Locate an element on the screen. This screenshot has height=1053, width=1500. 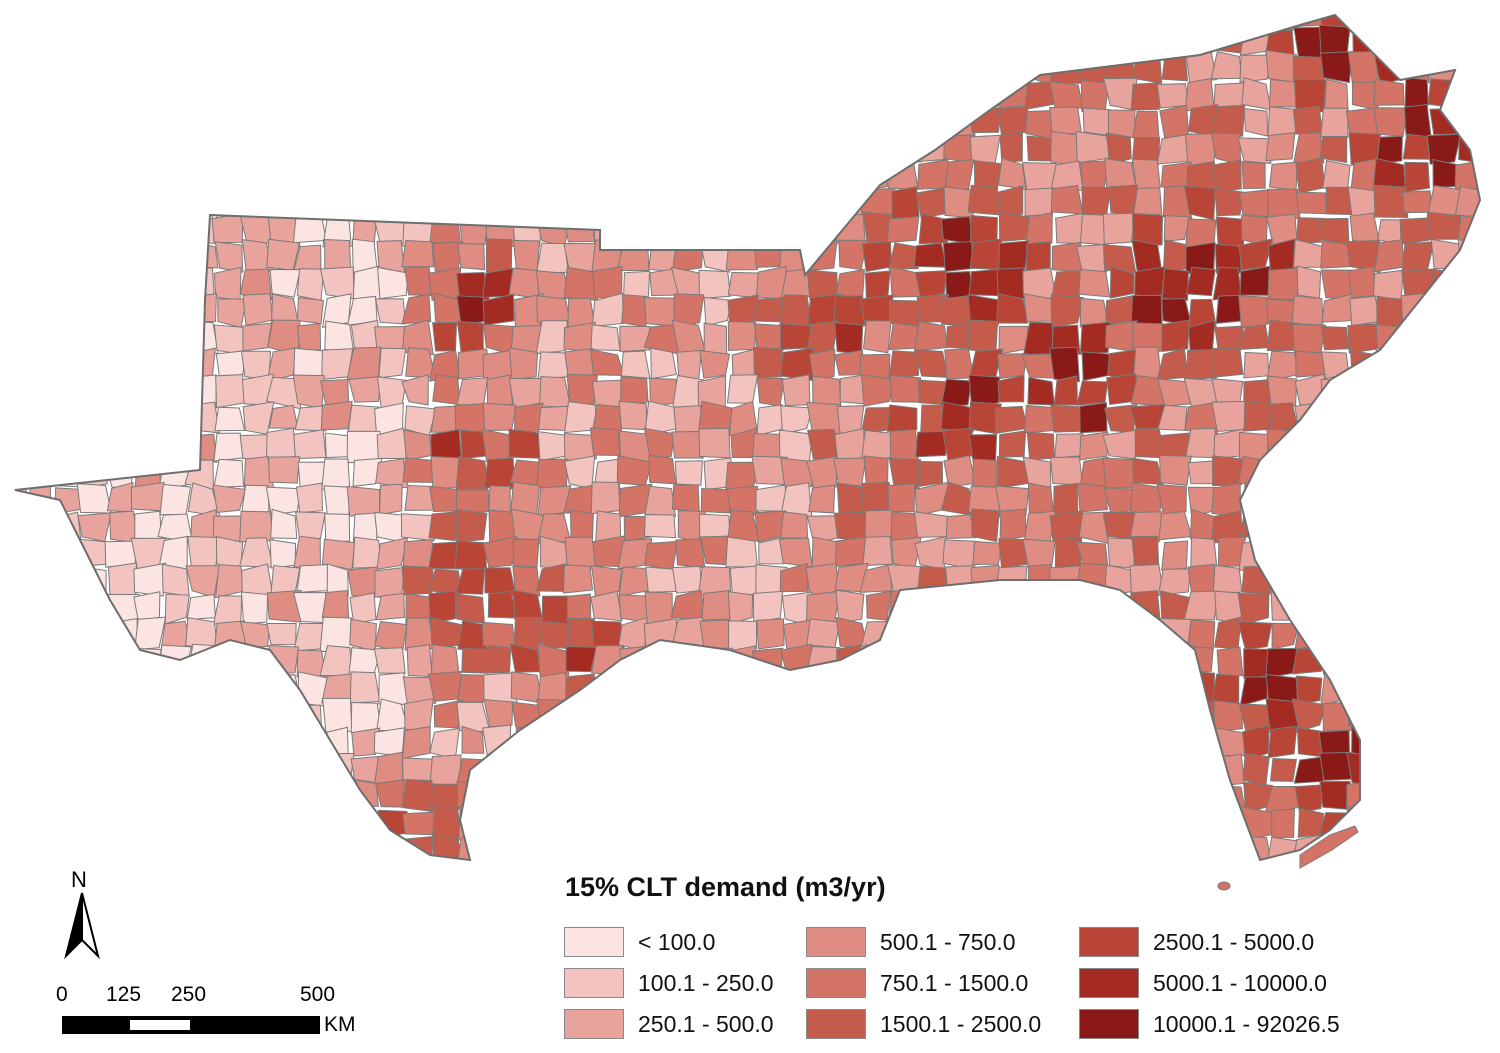
legend-label: 250.1 - 500.0 is located at coordinates (706, 1023).